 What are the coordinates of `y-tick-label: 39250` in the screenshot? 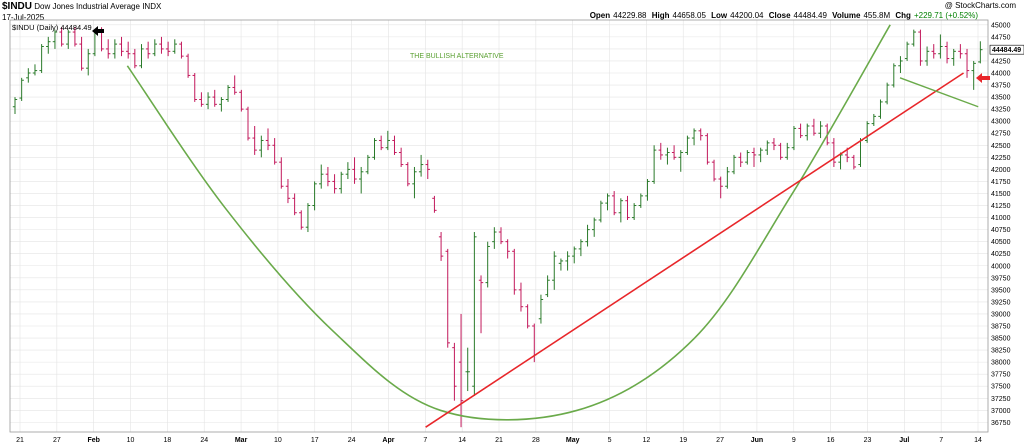 It's located at (1001, 302).